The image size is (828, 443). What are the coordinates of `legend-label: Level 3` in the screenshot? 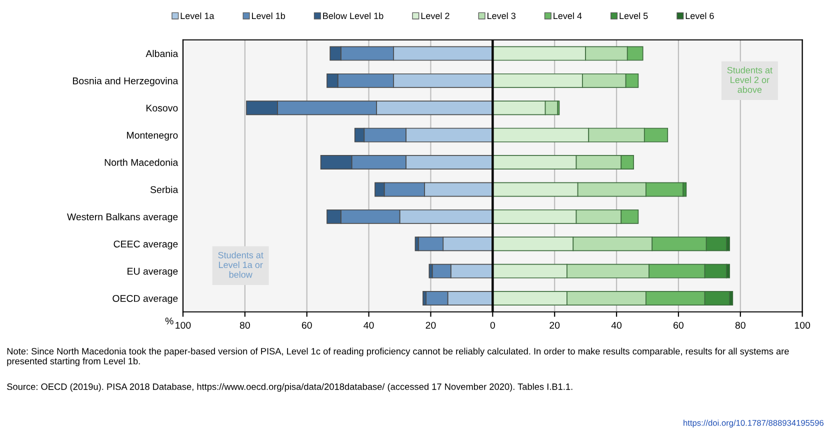 It's located at (502, 16).